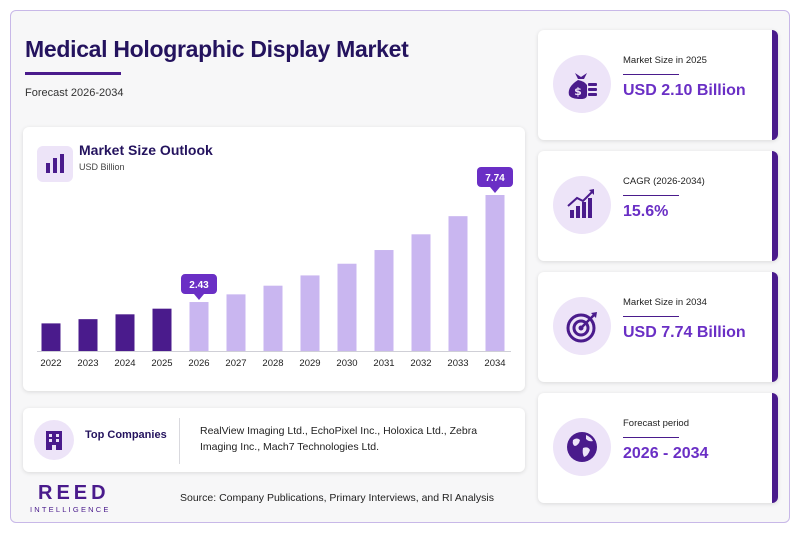  What do you see at coordinates (273, 318) in the screenshot?
I see `bar-2028` at bounding box center [273, 318].